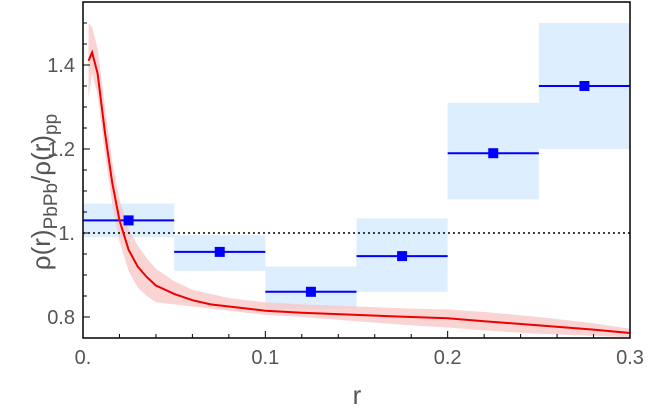 Image resolution: width=650 pixels, height=412 pixels. What do you see at coordinates (66, 234) in the screenshot?
I see `y-tick-label: 1.` at bounding box center [66, 234].